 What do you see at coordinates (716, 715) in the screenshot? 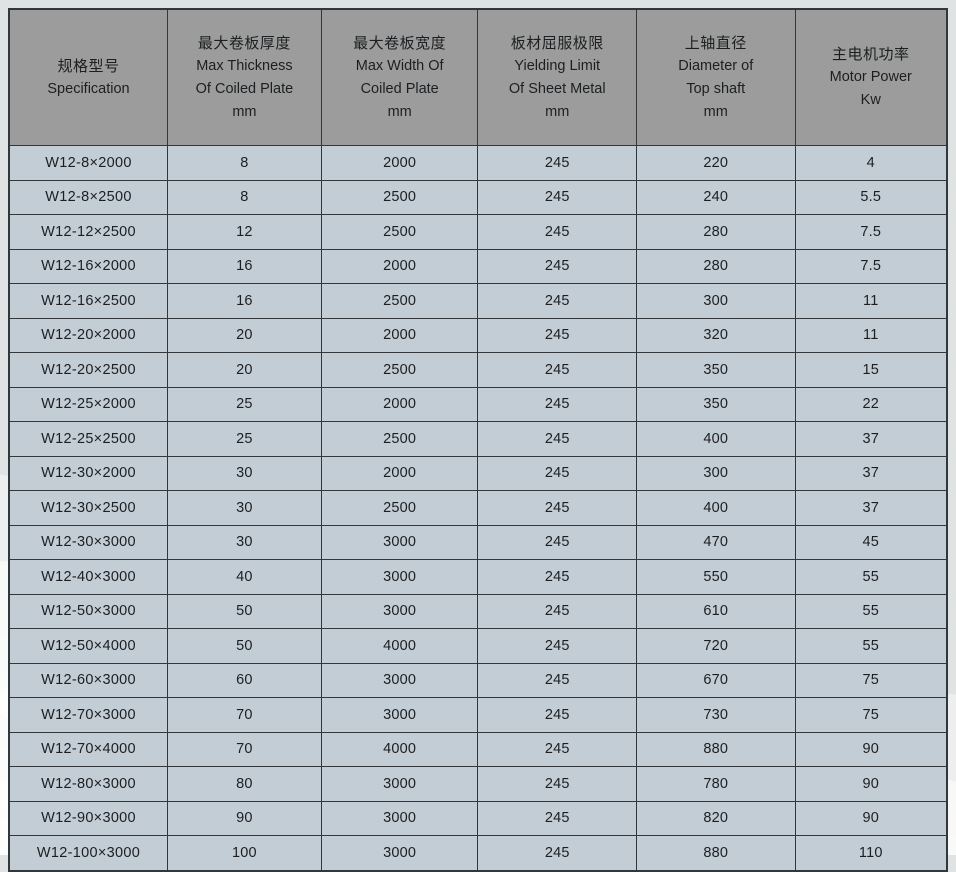
I see `cell-top_shaft_diameter: 730` at bounding box center [716, 715].